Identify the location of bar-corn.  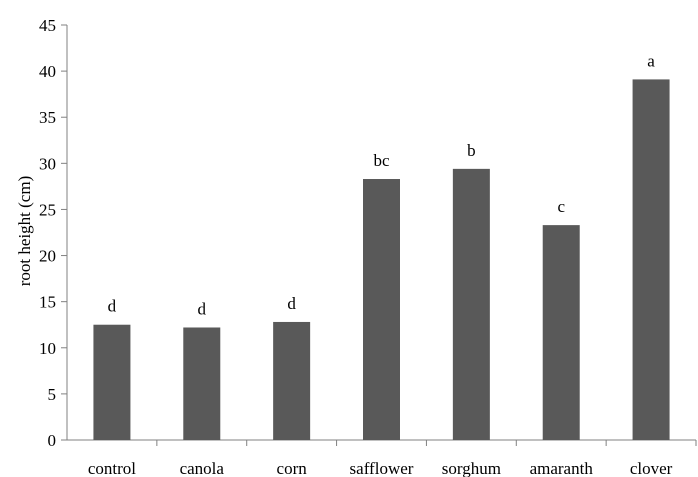
(292, 380).